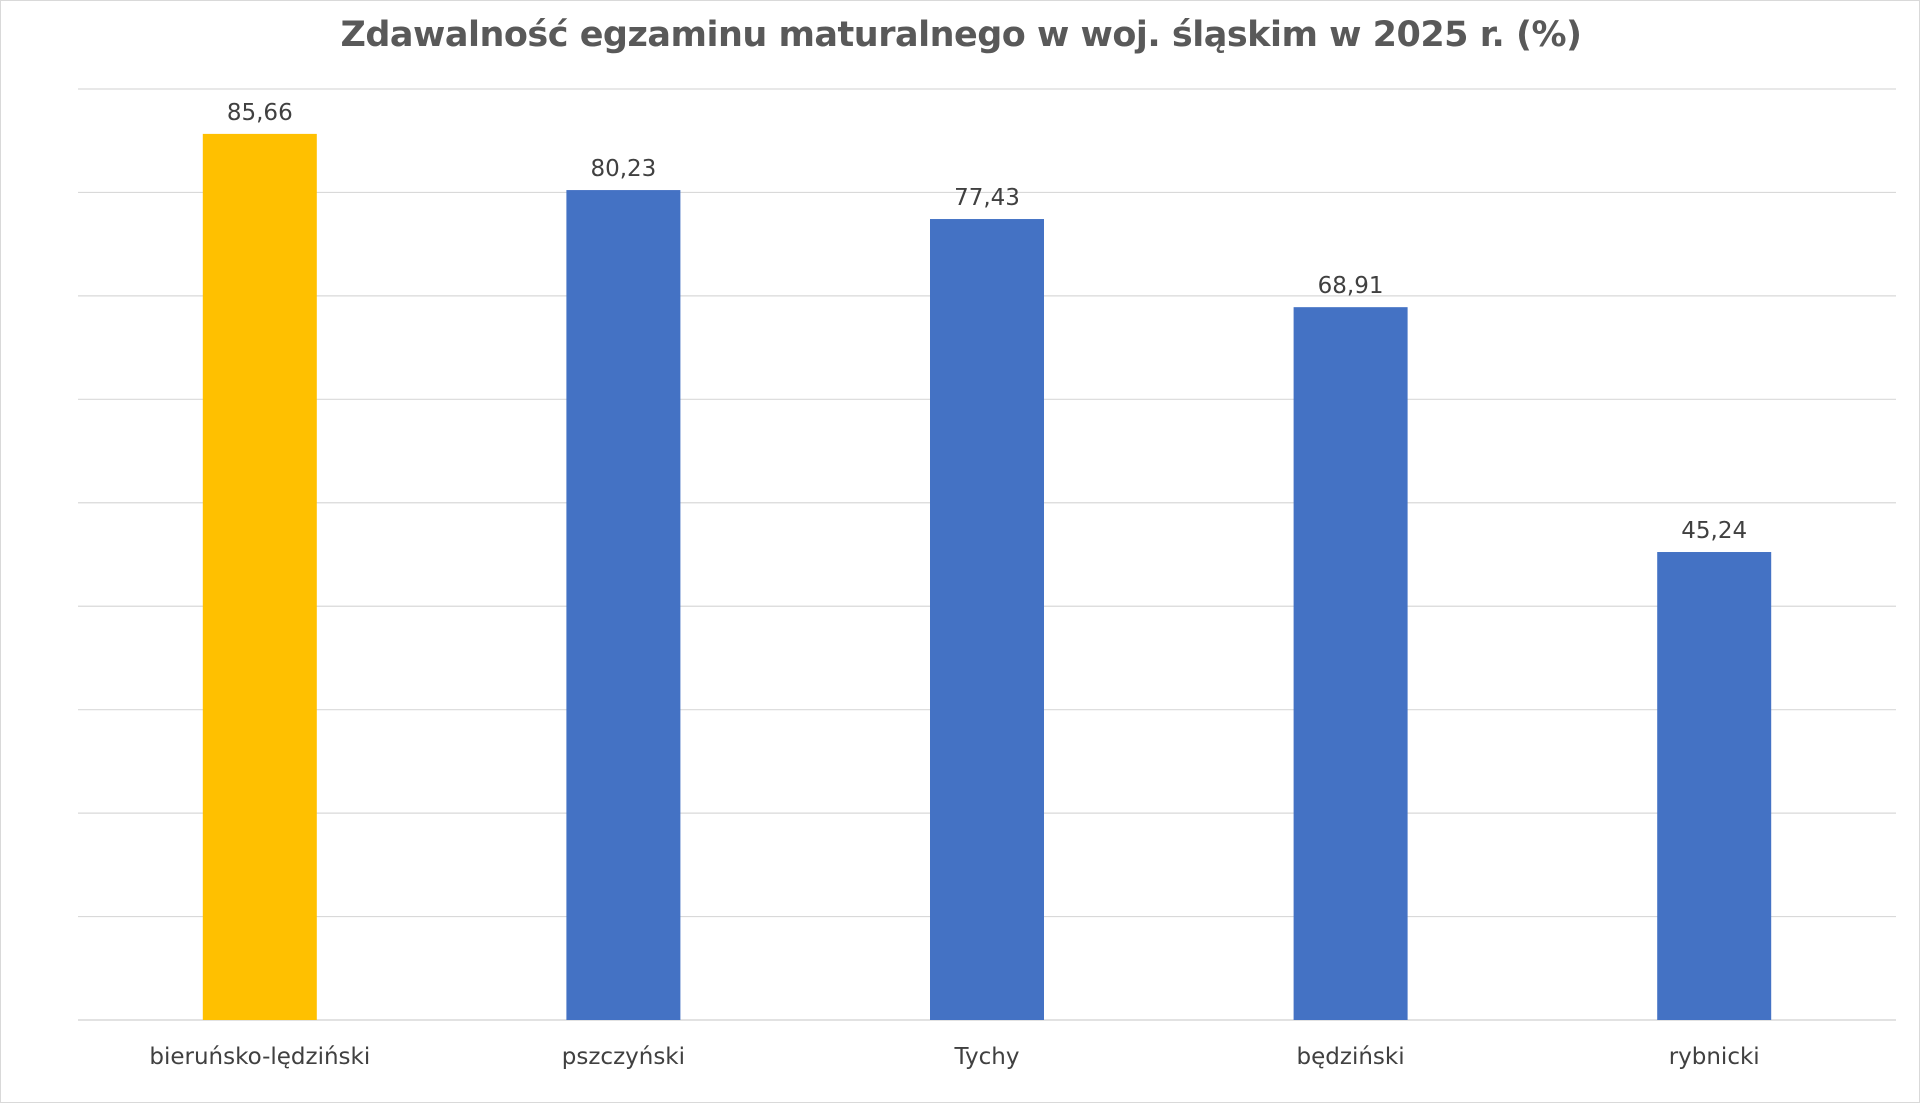  Describe the element at coordinates (987, 198) in the screenshot. I see `data-label: 77,43` at that location.